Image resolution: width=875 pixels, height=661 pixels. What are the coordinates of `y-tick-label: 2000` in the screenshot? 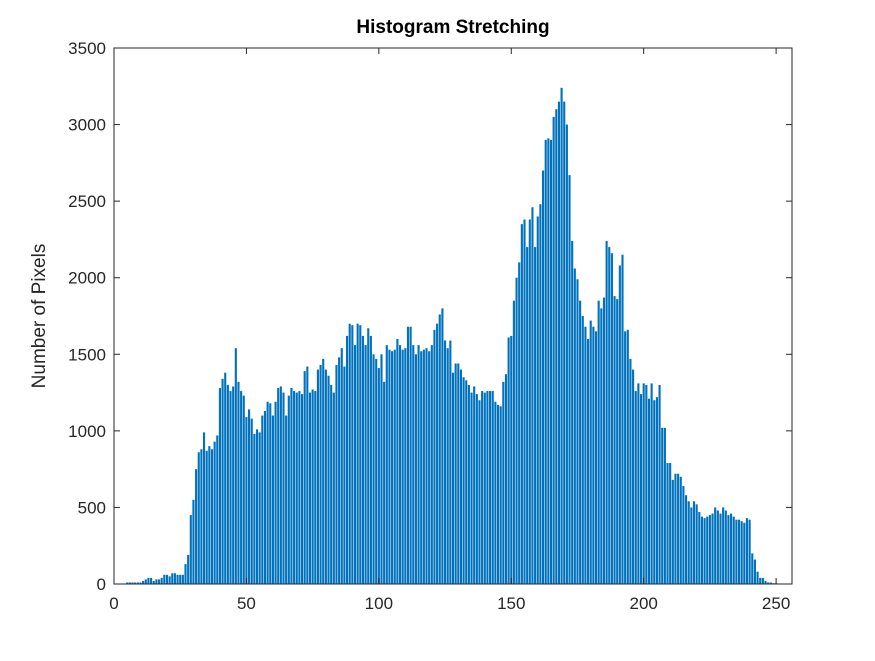 It's located at (87, 278).